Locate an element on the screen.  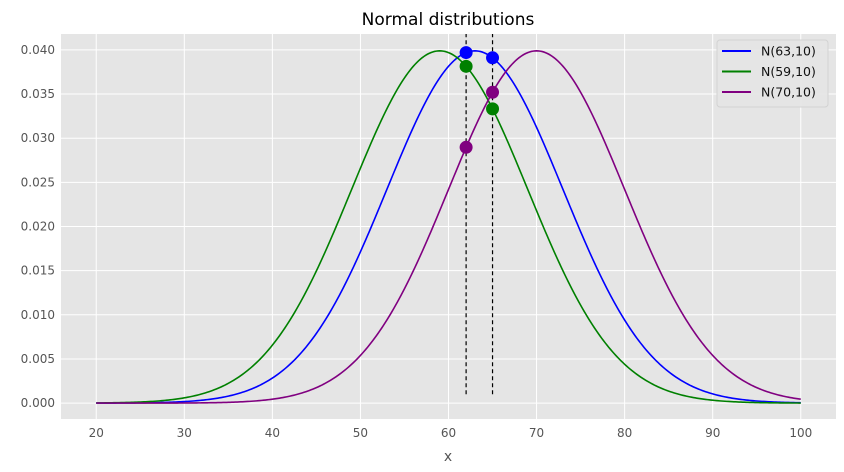
legend: N(63,10) N(59,10) N(70,10) is located at coordinates (772, 73).